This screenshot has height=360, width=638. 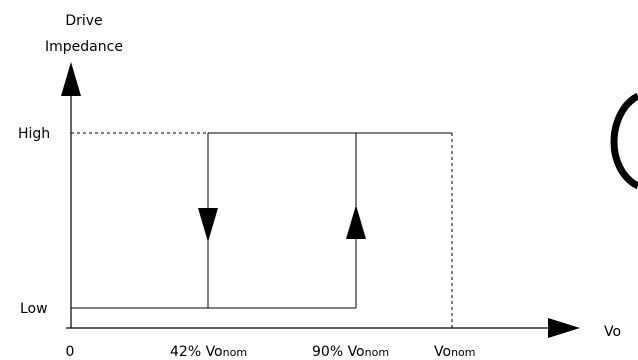 I want to click on x-tick-90-subscript: nom, so click(x=377, y=352).